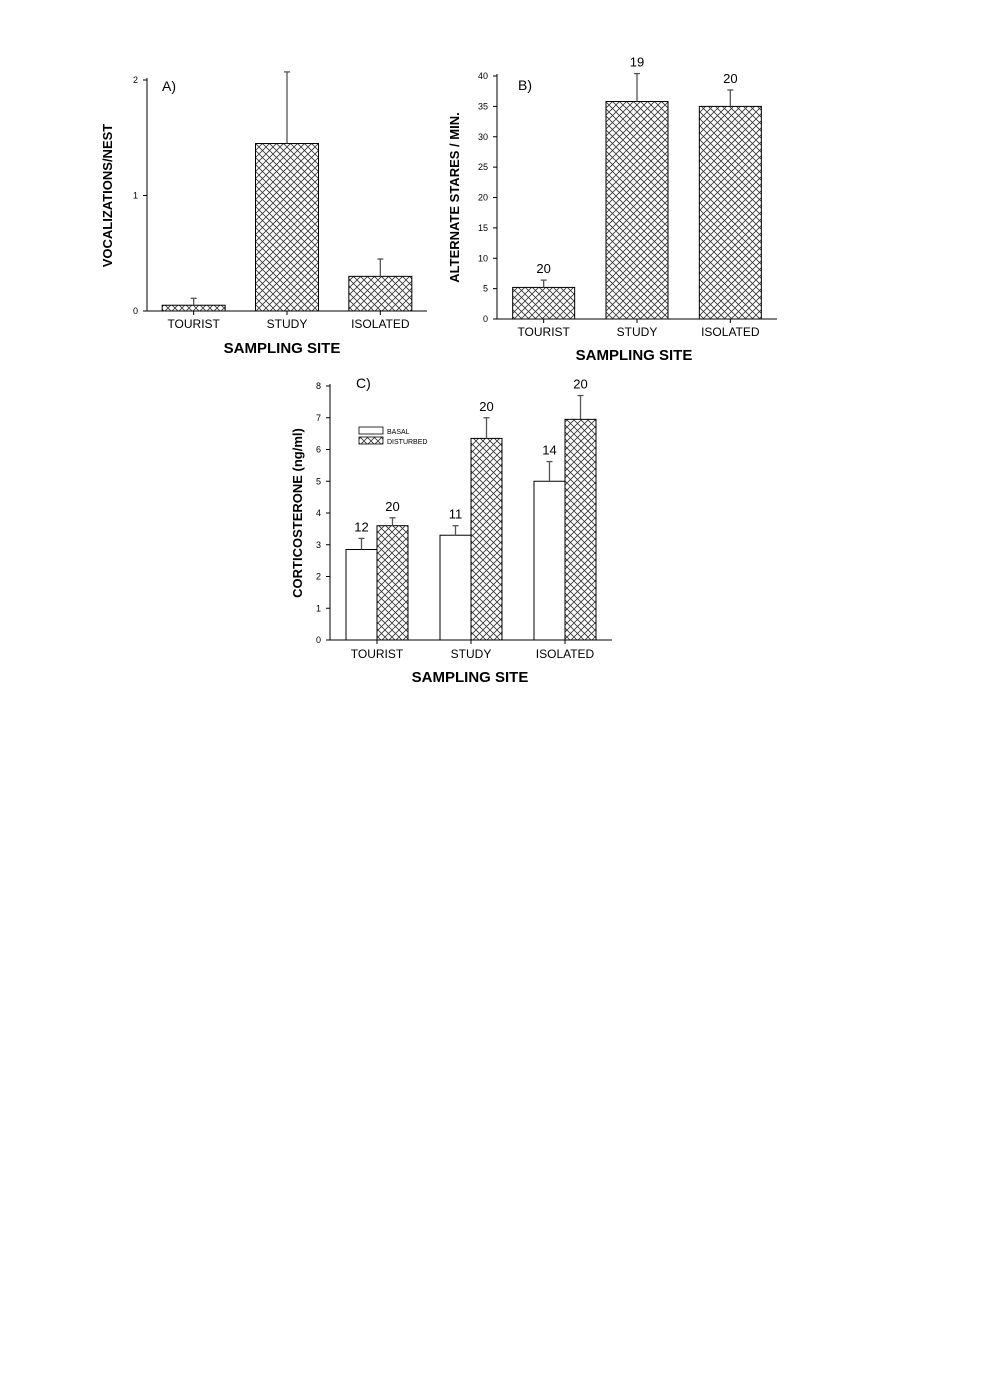  Describe the element at coordinates (318, 450) in the screenshot. I see `y-tick-label: 6` at that location.